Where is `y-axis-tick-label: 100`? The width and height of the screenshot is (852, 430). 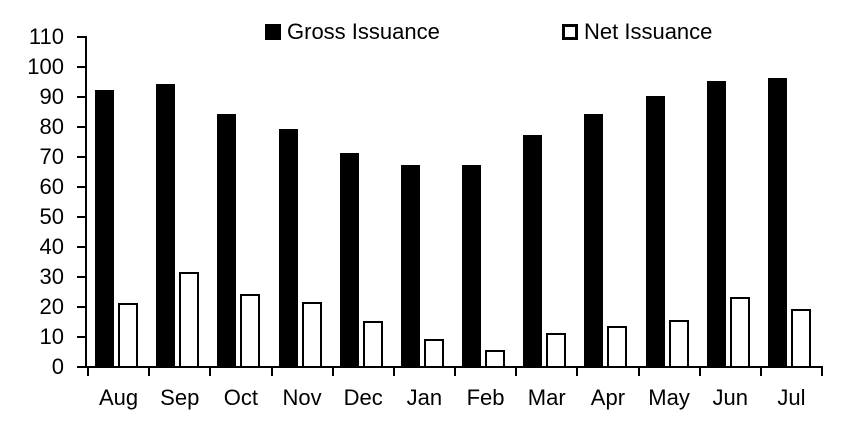
y-axis-tick-label: 100 is located at coordinates (45, 66).